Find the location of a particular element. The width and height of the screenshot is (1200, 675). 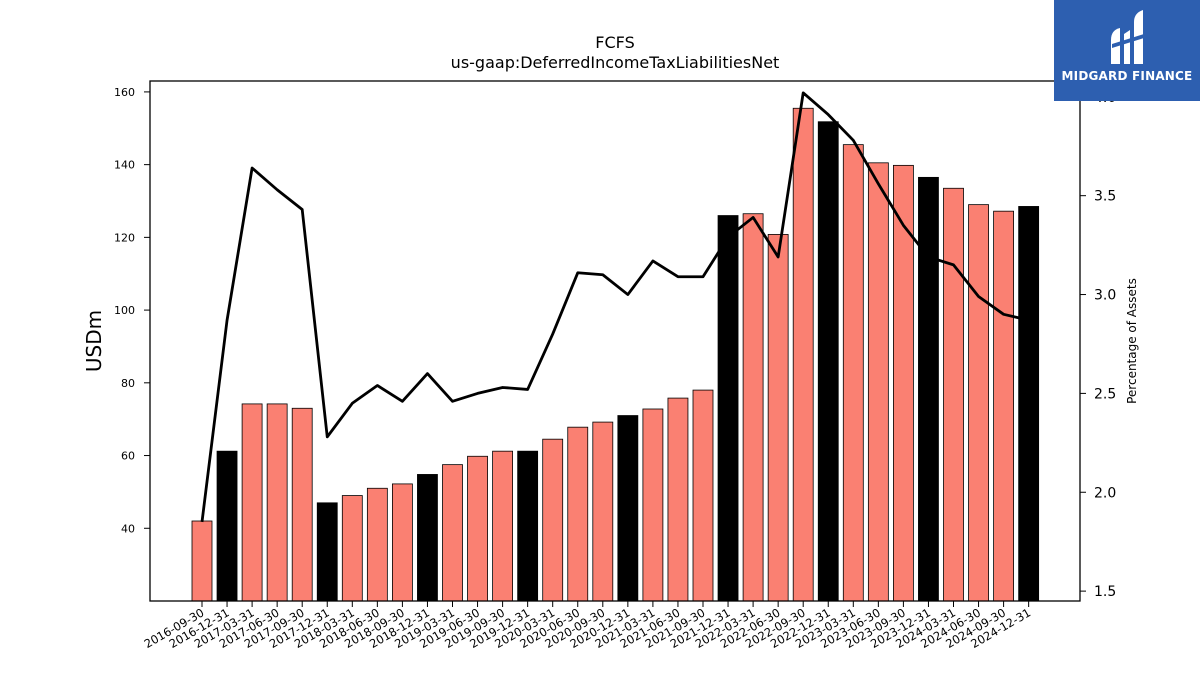

midgard-finance-logo: MIDGARD FINANCE is located at coordinates (1127, 50).